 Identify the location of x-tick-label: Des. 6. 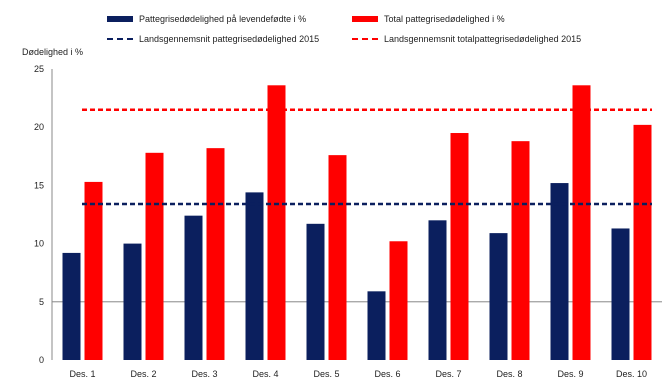
(387, 374).